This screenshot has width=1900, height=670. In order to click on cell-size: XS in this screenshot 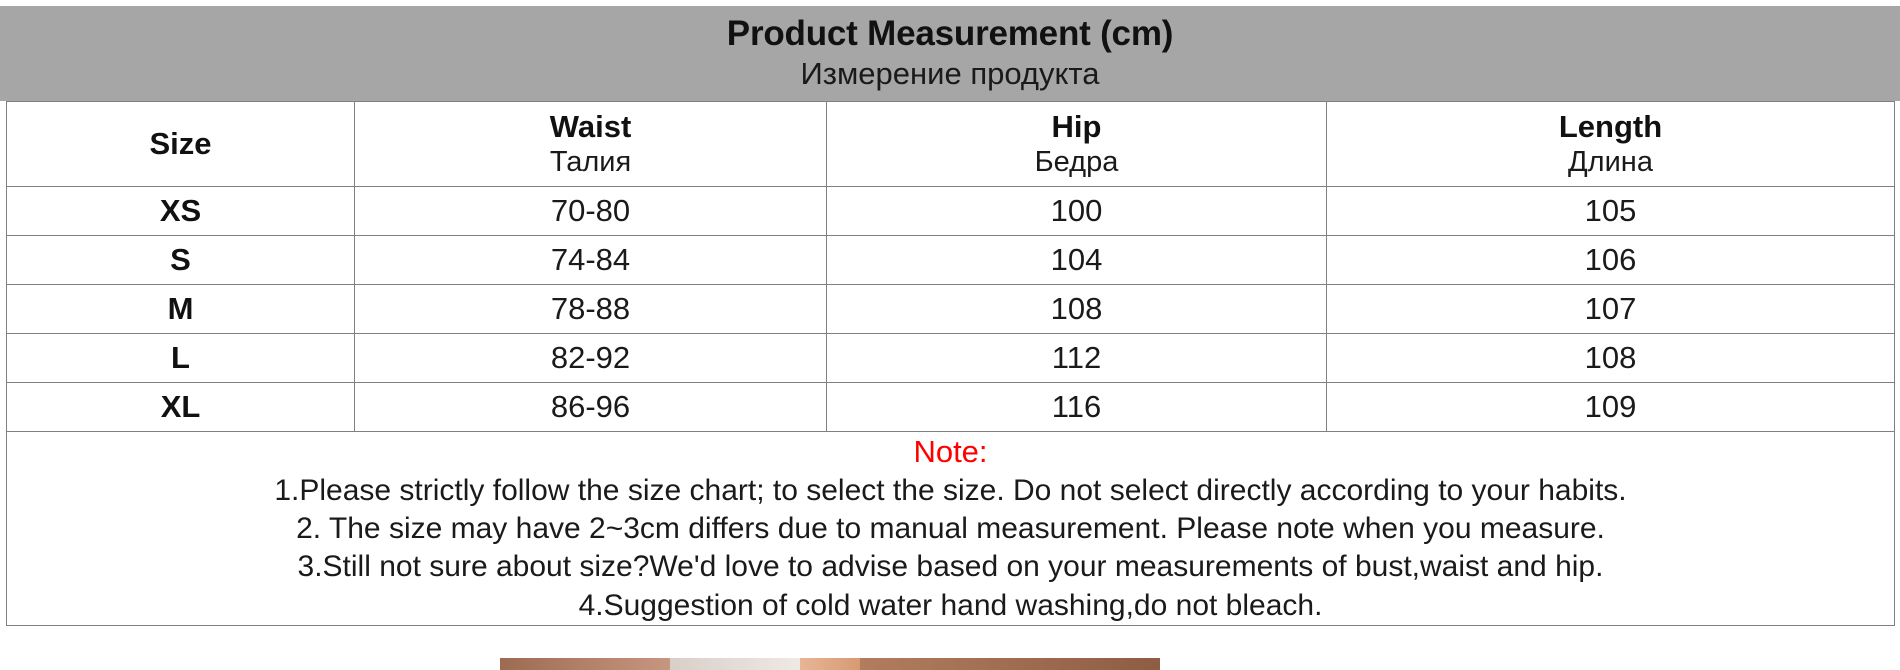, I will do `click(180, 211)`.